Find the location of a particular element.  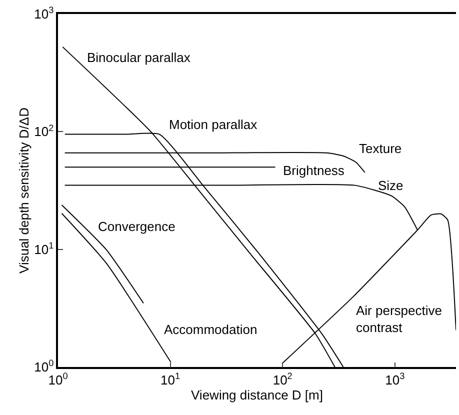

series-label: Accommodation is located at coordinates (211, 329).